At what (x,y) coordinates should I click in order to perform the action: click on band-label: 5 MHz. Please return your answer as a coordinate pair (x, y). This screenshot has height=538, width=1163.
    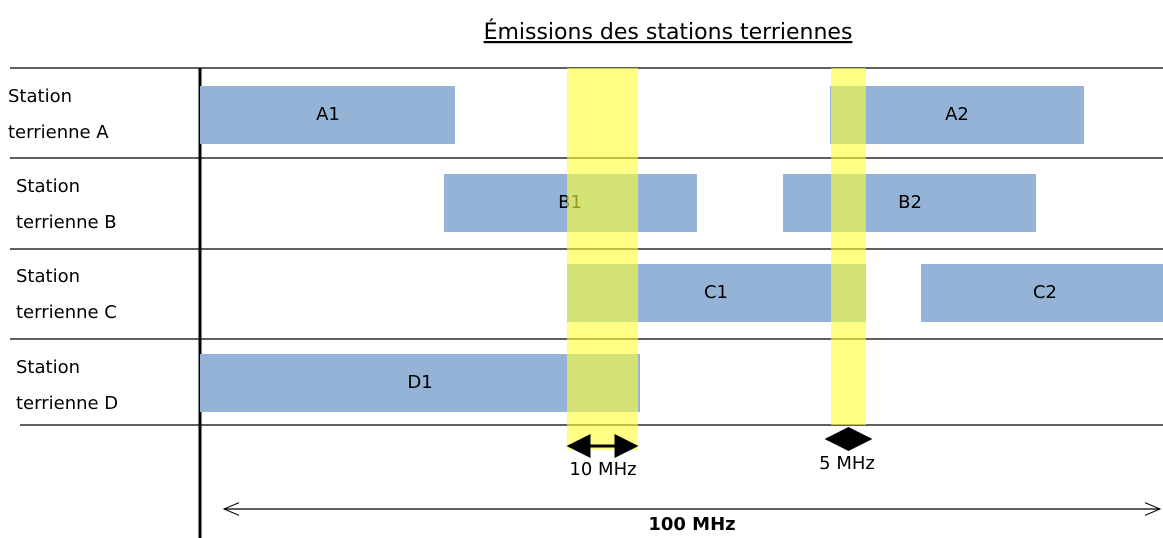
    Looking at the image, I should click on (847, 463).